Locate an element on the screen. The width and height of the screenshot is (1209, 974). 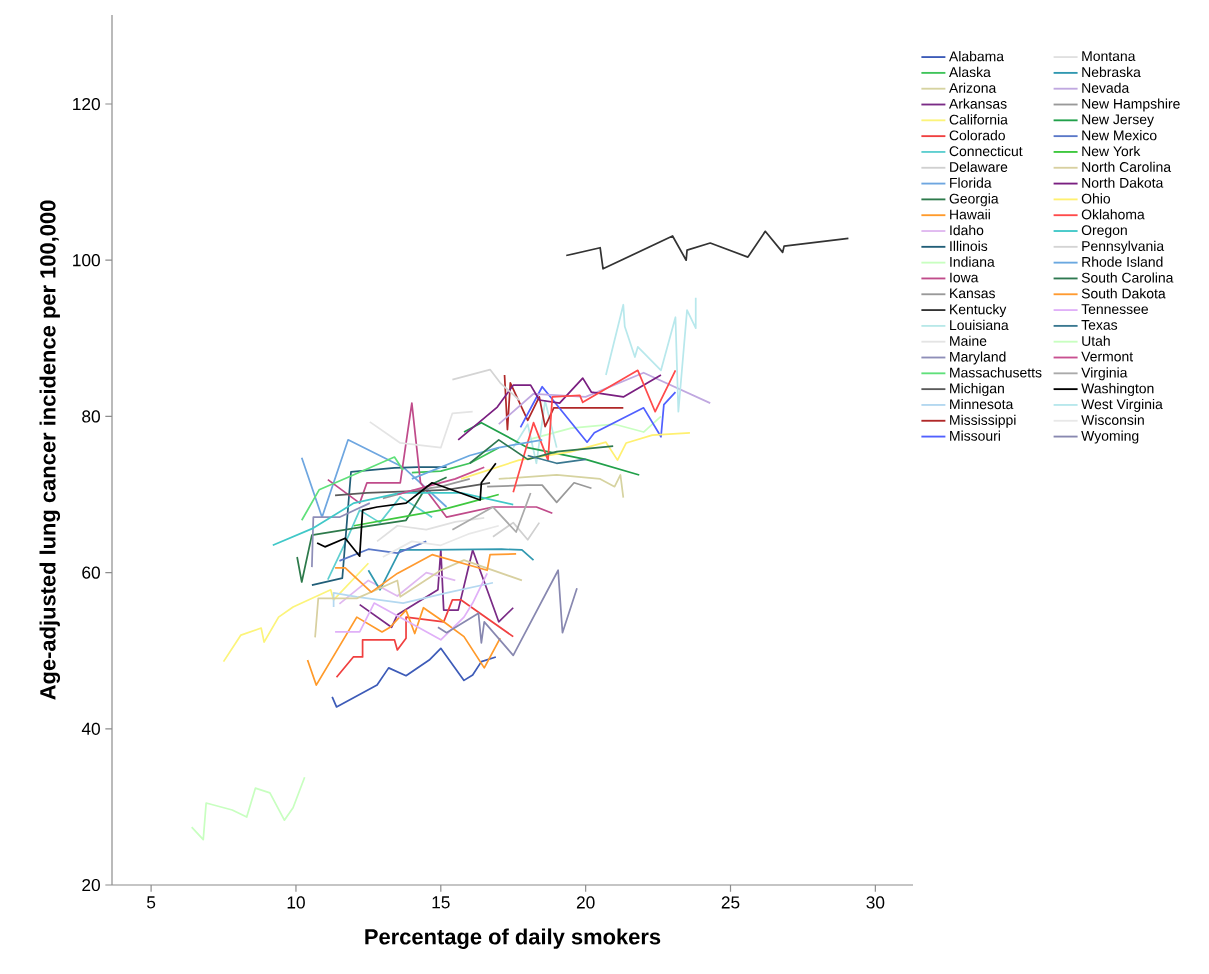
legend-label: Nebraska is located at coordinates (1111, 72).